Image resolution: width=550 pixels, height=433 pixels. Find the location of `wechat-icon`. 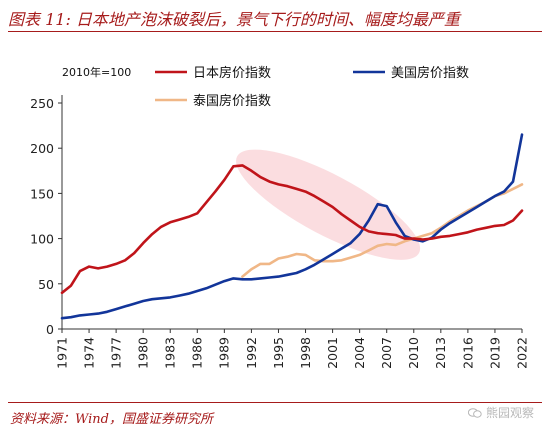

wechat-icon is located at coordinates (474, 412).